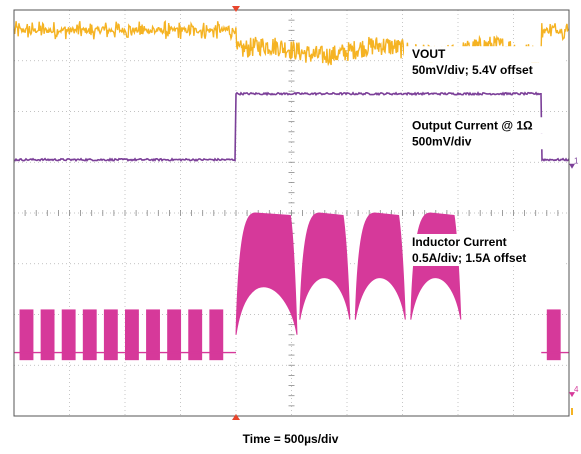  Describe the element at coordinates (472, 125) in the screenshot. I see `trace-label: Output Current @ 1Ω` at that location.